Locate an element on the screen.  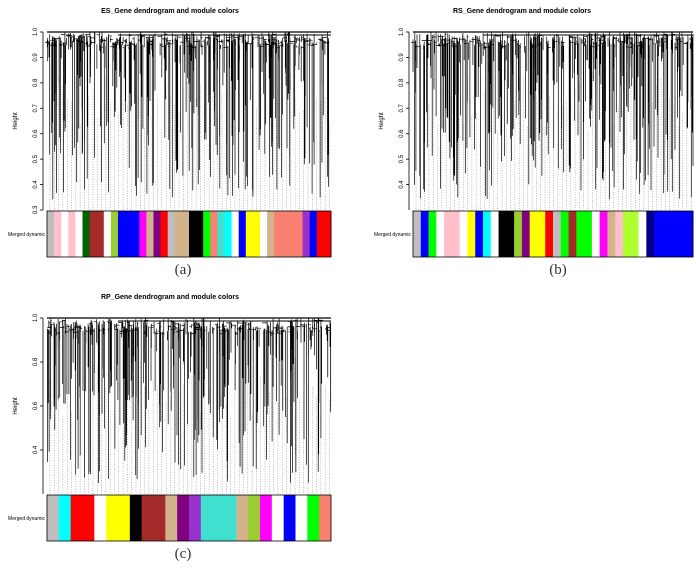
panel-title: ES_Gene dendrogram and module colors is located at coordinates (170, 11).